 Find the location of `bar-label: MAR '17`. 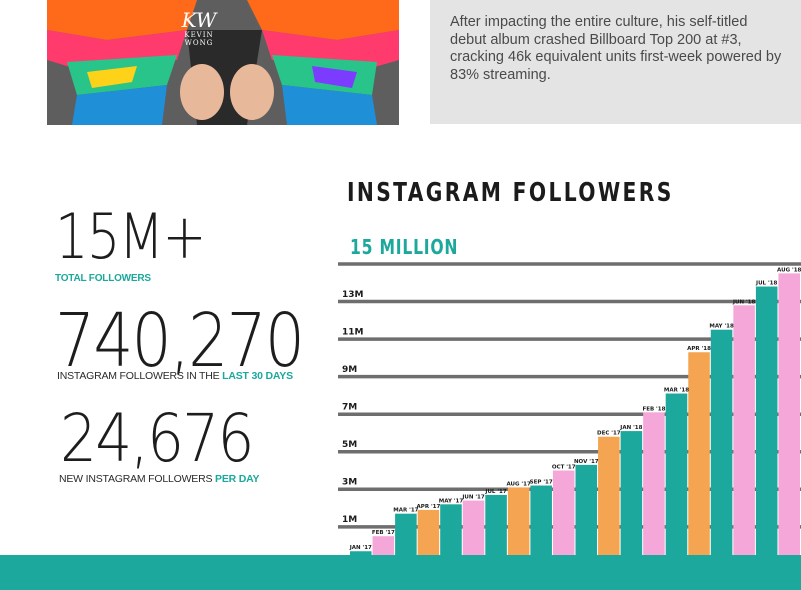

bar-label: MAR '17 is located at coordinates (405, 511).